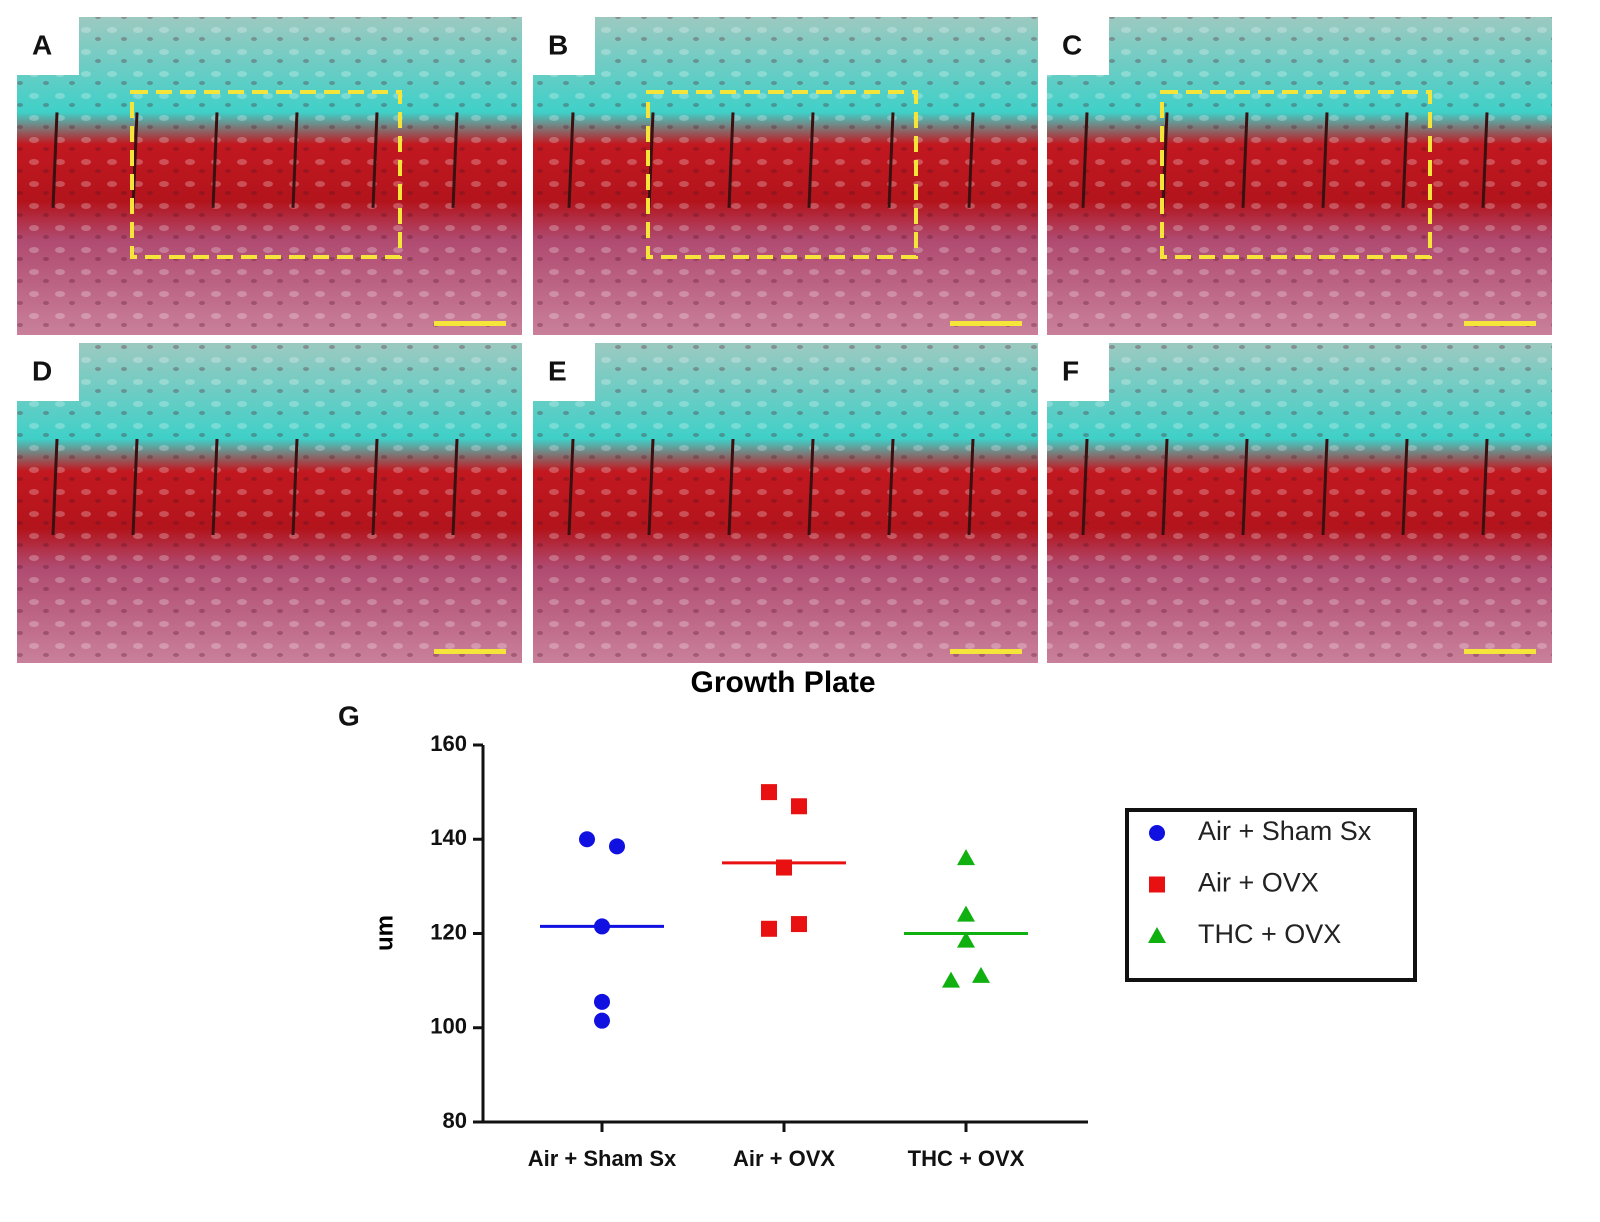 The width and height of the screenshot is (1600, 1222). What do you see at coordinates (448, 837) in the screenshot?
I see `y-tick-label: 140` at bounding box center [448, 837].